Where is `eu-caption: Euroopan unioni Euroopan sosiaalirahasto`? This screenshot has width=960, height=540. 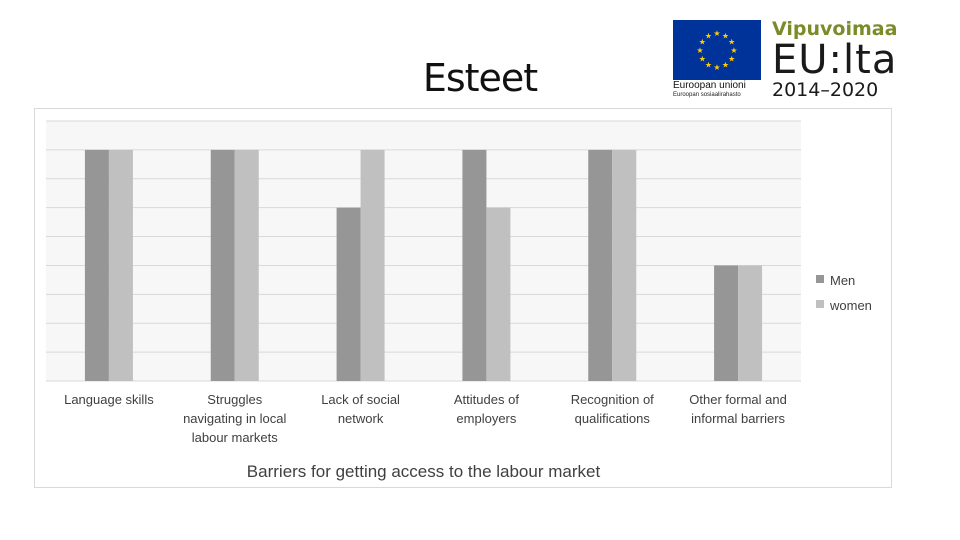 eu-caption: Euroopan unioni Euroopan sosiaalirahasto is located at coordinates (728, 89).